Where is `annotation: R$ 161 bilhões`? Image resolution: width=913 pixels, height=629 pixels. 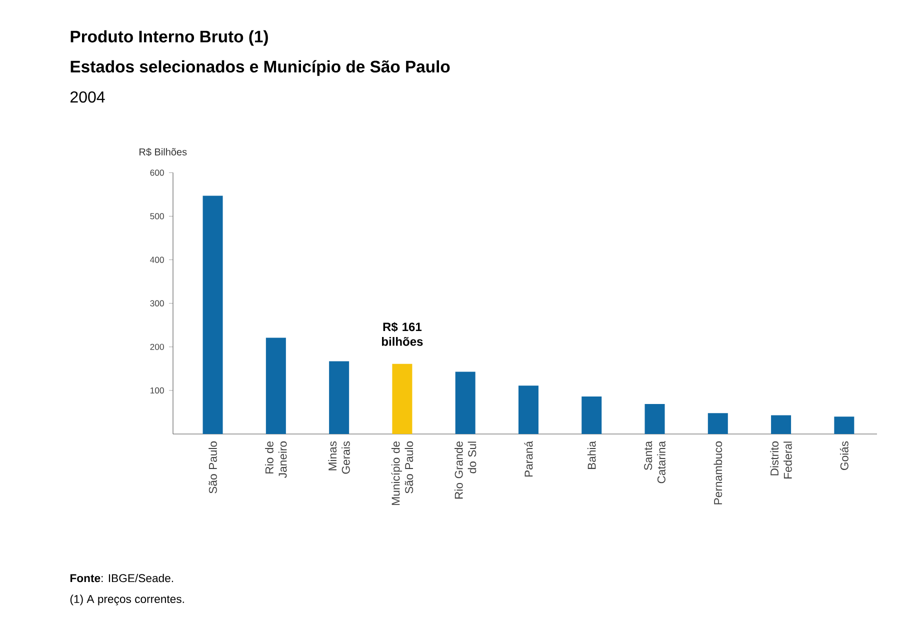 annotation: R$ 161 bilhões is located at coordinates (402, 334).